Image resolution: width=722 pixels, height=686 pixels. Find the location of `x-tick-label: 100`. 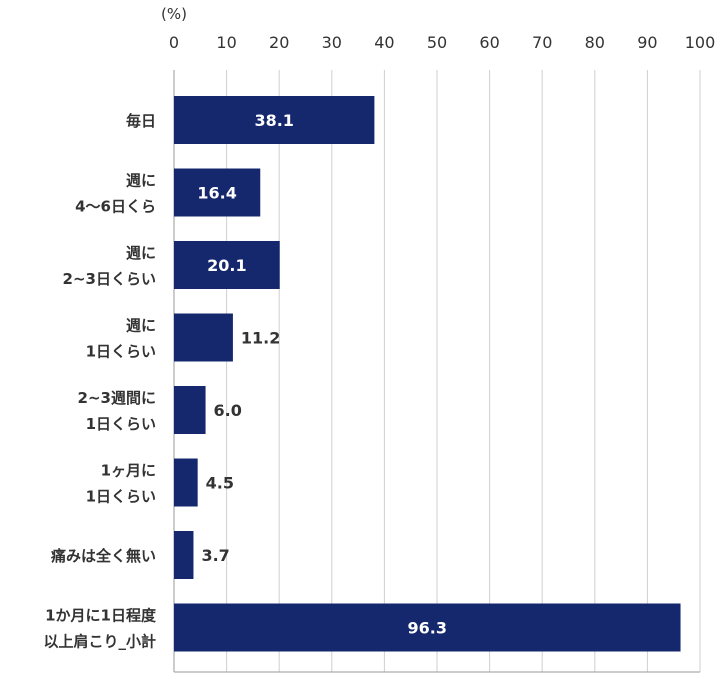

x-tick-label: 100 is located at coordinates (700, 42).